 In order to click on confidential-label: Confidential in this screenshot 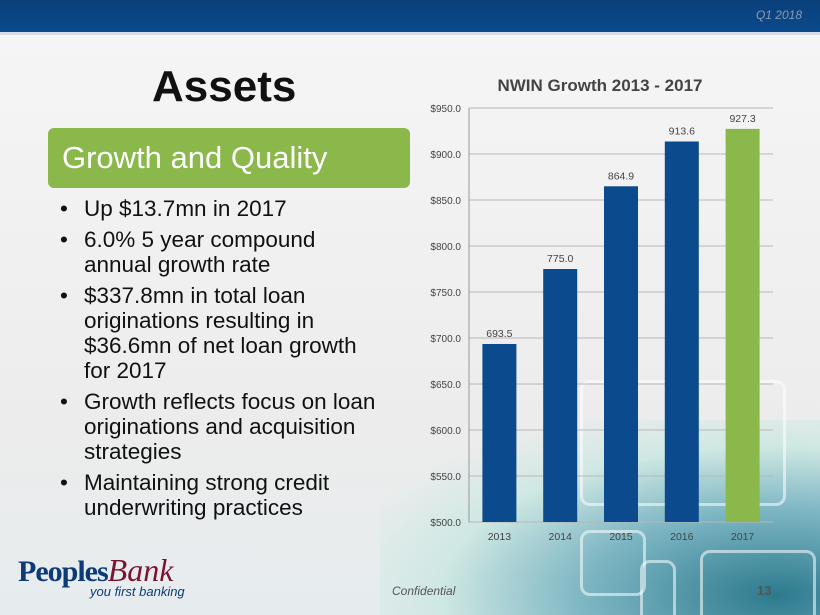, I will do `click(424, 591)`.